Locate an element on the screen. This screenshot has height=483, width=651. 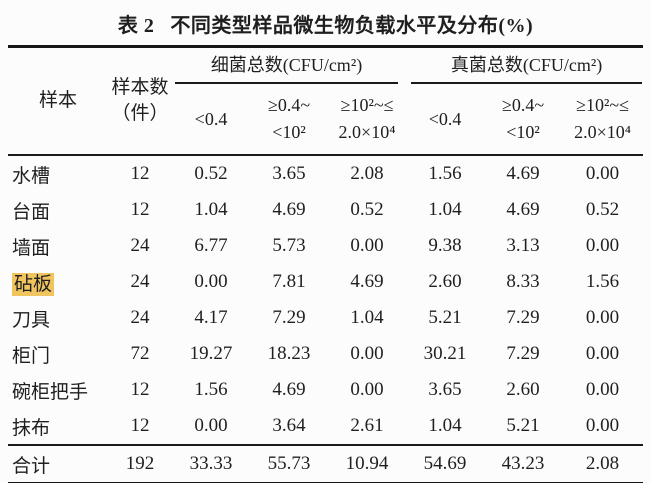
table-row: 墙面 24 6.77 5.73 0.00 9.38 3.13 0.00 is located at coordinates (325, 246).